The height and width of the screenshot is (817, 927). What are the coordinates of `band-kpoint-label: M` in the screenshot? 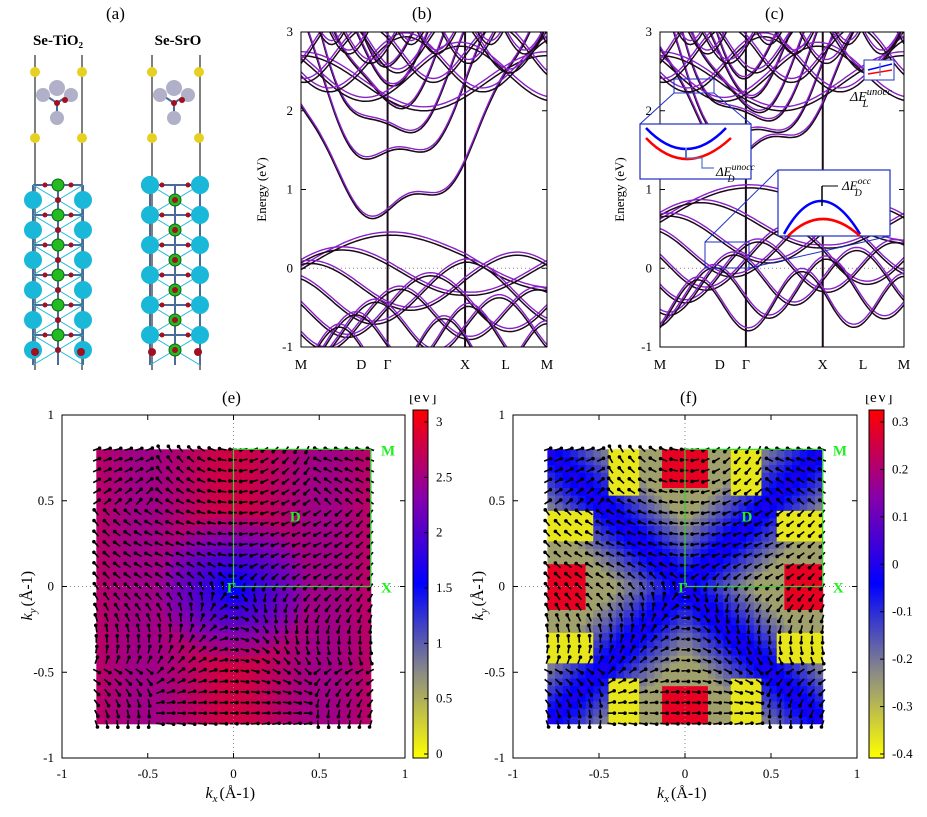 It's located at (301, 365).